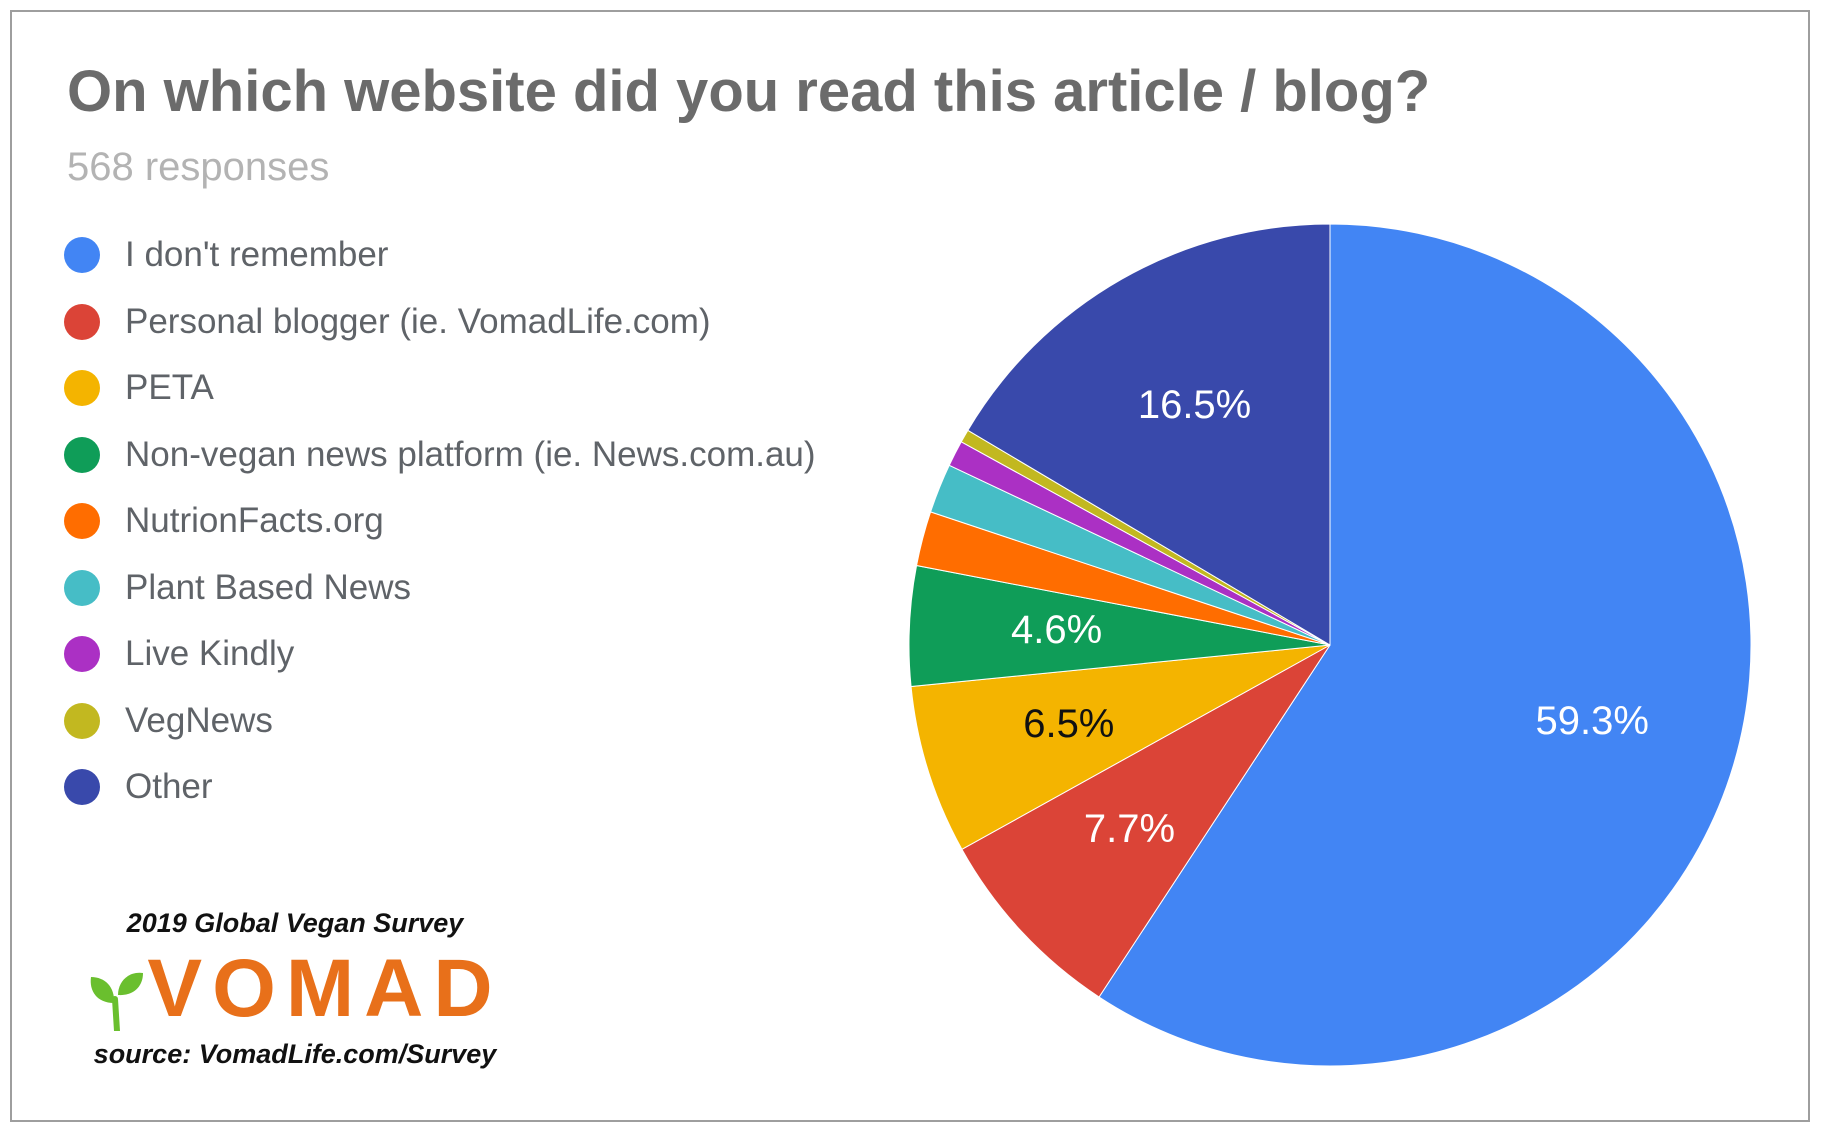  What do you see at coordinates (254, 521) in the screenshot?
I see `legend-label: NutrionFacts.org` at bounding box center [254, 521].